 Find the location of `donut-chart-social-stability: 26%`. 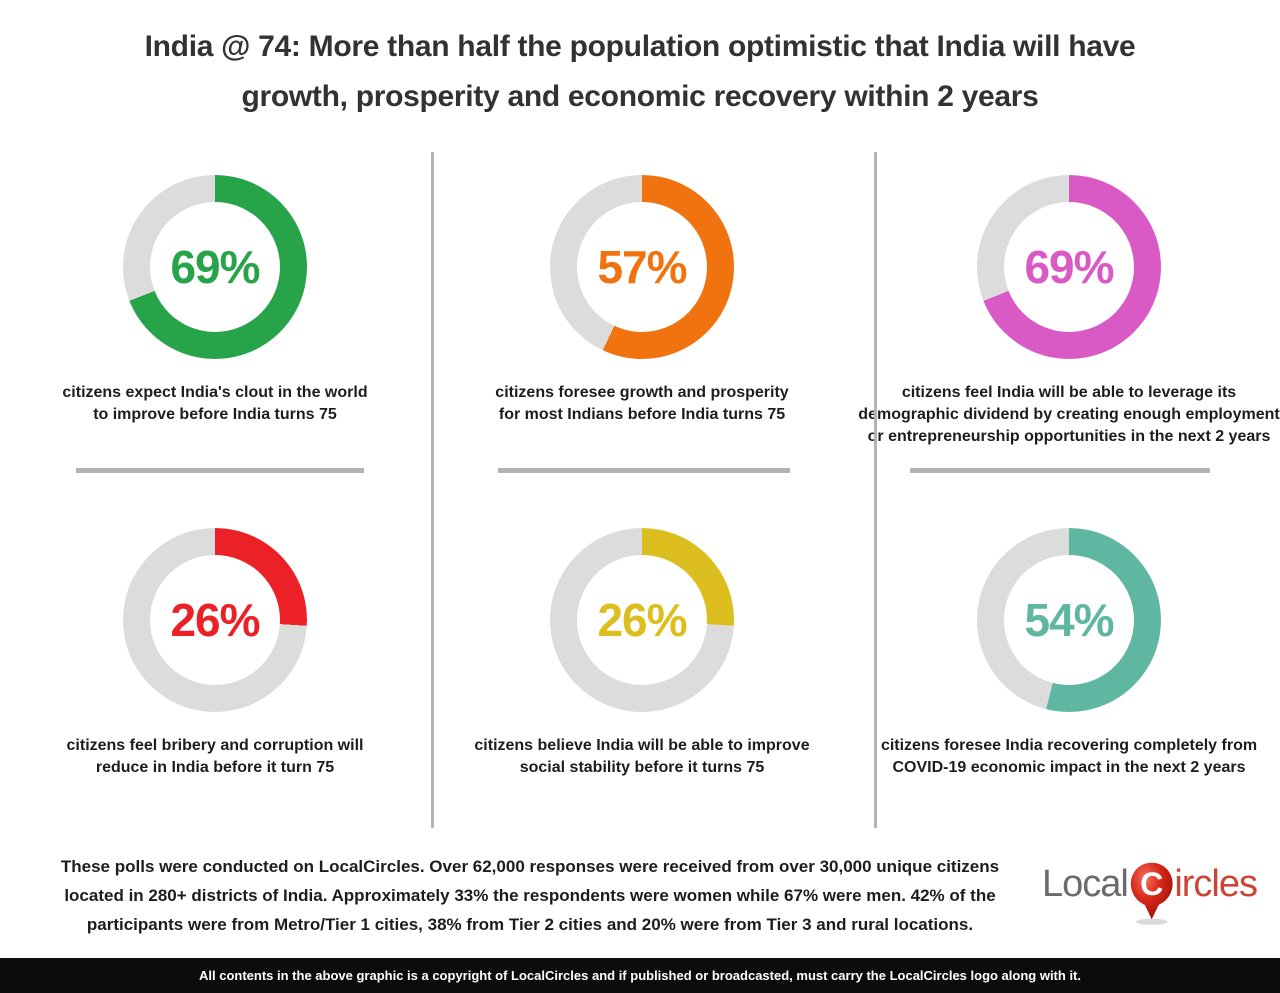

donut-chart-social-stability: 26% is located at coordinates (642, 620).